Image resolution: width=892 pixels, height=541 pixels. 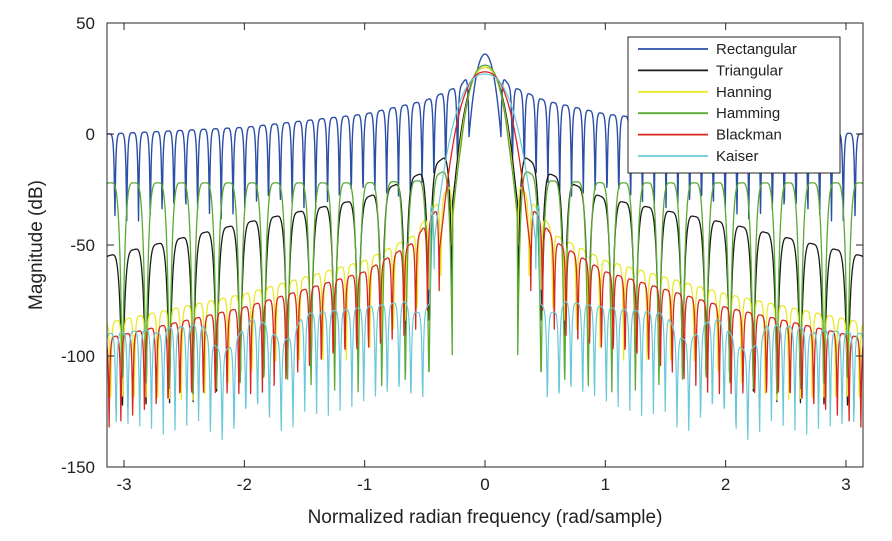 What do you see at coordinates (90, 134) in the screenshot?
I see `y-tick-label: 0` at bounding box center [90, 134].